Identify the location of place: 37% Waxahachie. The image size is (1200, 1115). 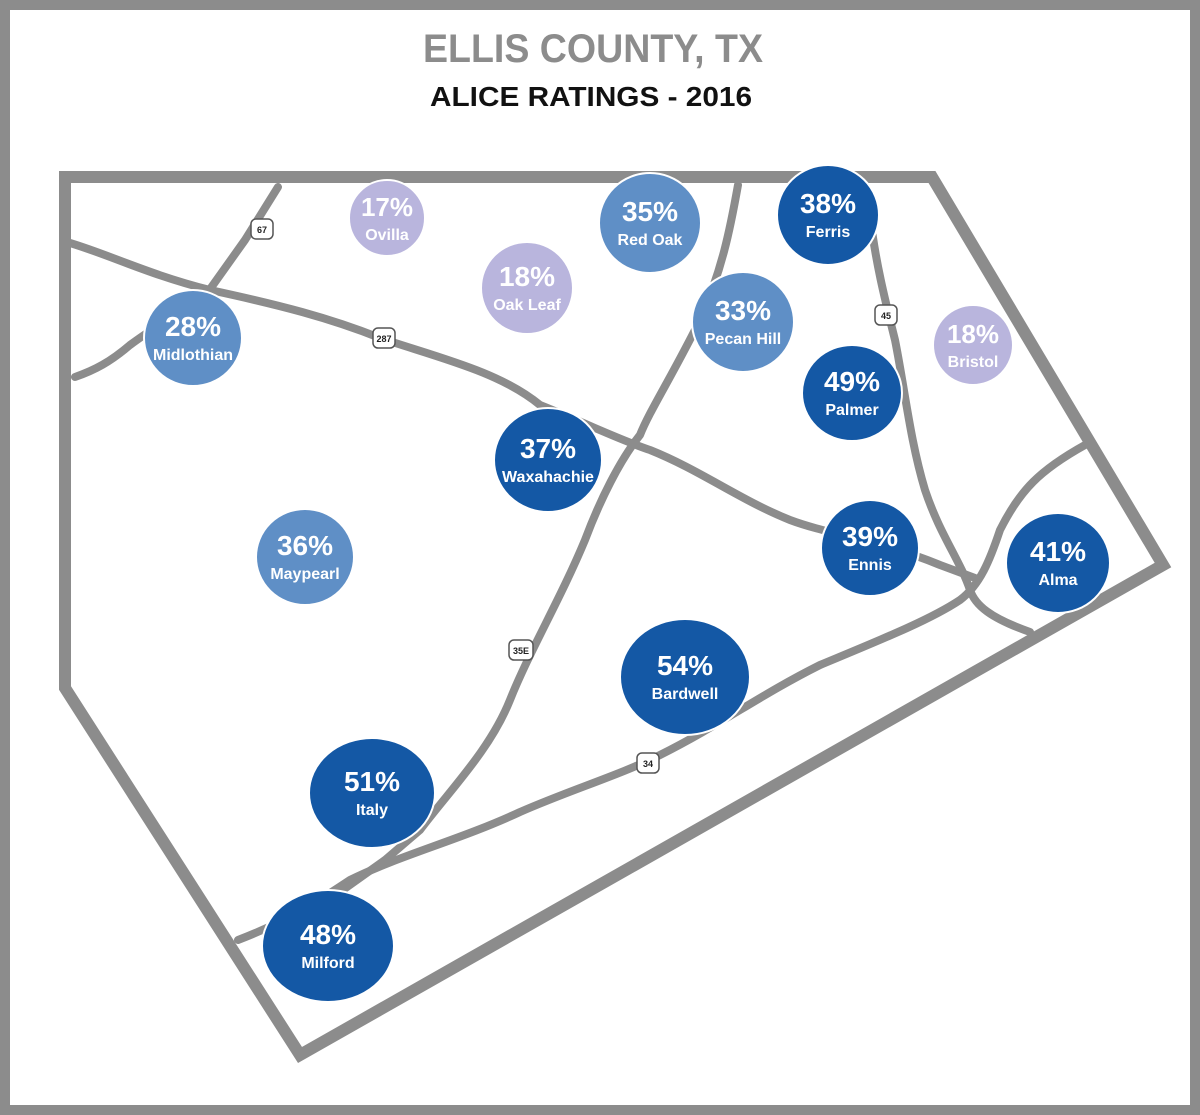
(548, 460).